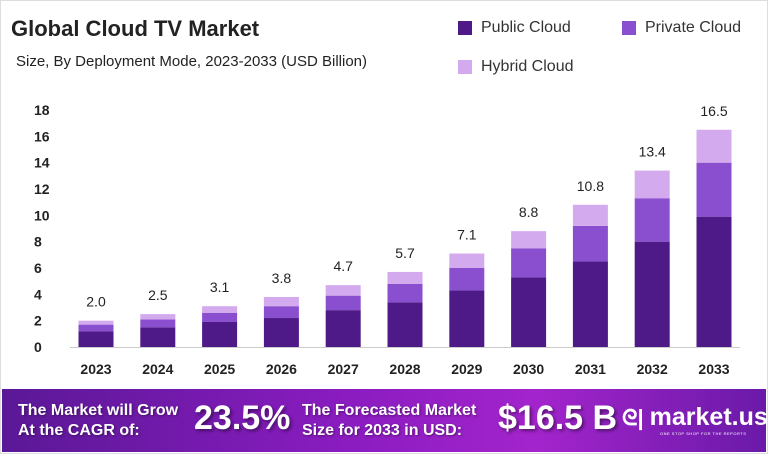 The width and height of the screenshot is (768, 454). I want to click on x-tick-label: 2026, so click(281, 369).